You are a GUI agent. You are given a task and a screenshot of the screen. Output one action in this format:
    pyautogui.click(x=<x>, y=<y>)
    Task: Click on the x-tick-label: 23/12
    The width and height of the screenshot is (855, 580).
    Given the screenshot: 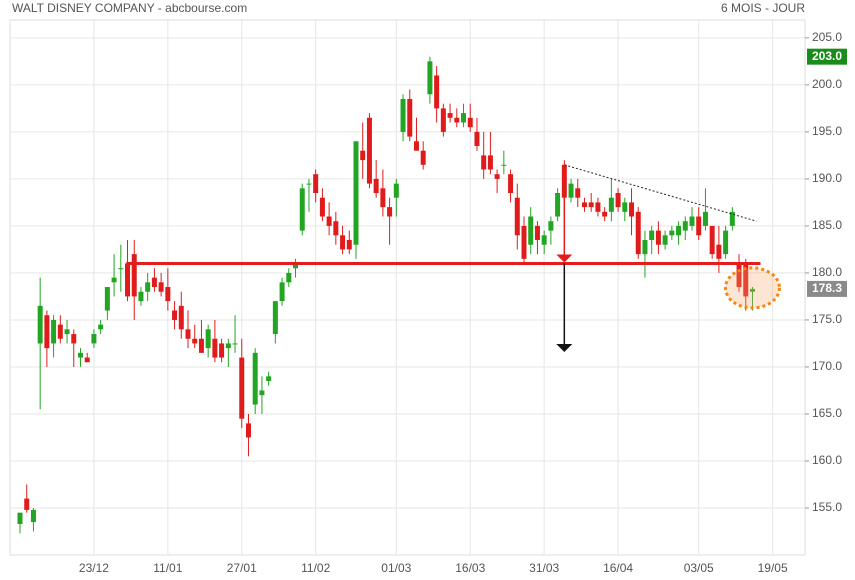 What is the action you would take?
    pyautogui.click(x=94, y=568)
    